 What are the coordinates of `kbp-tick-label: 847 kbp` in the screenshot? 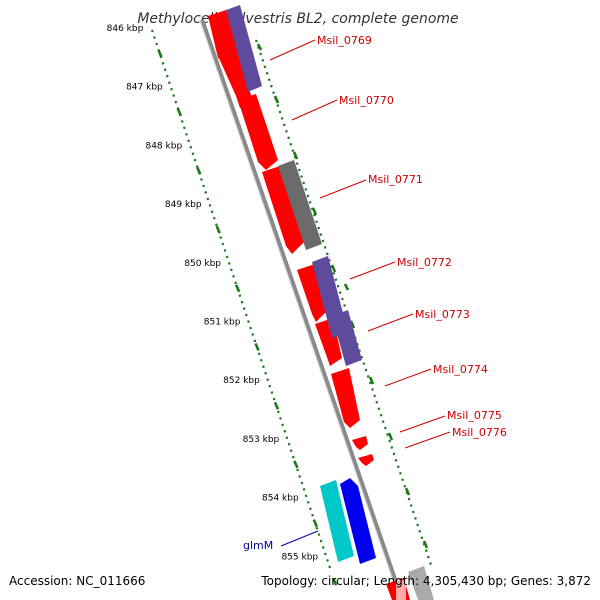 It's located at (144, 88).